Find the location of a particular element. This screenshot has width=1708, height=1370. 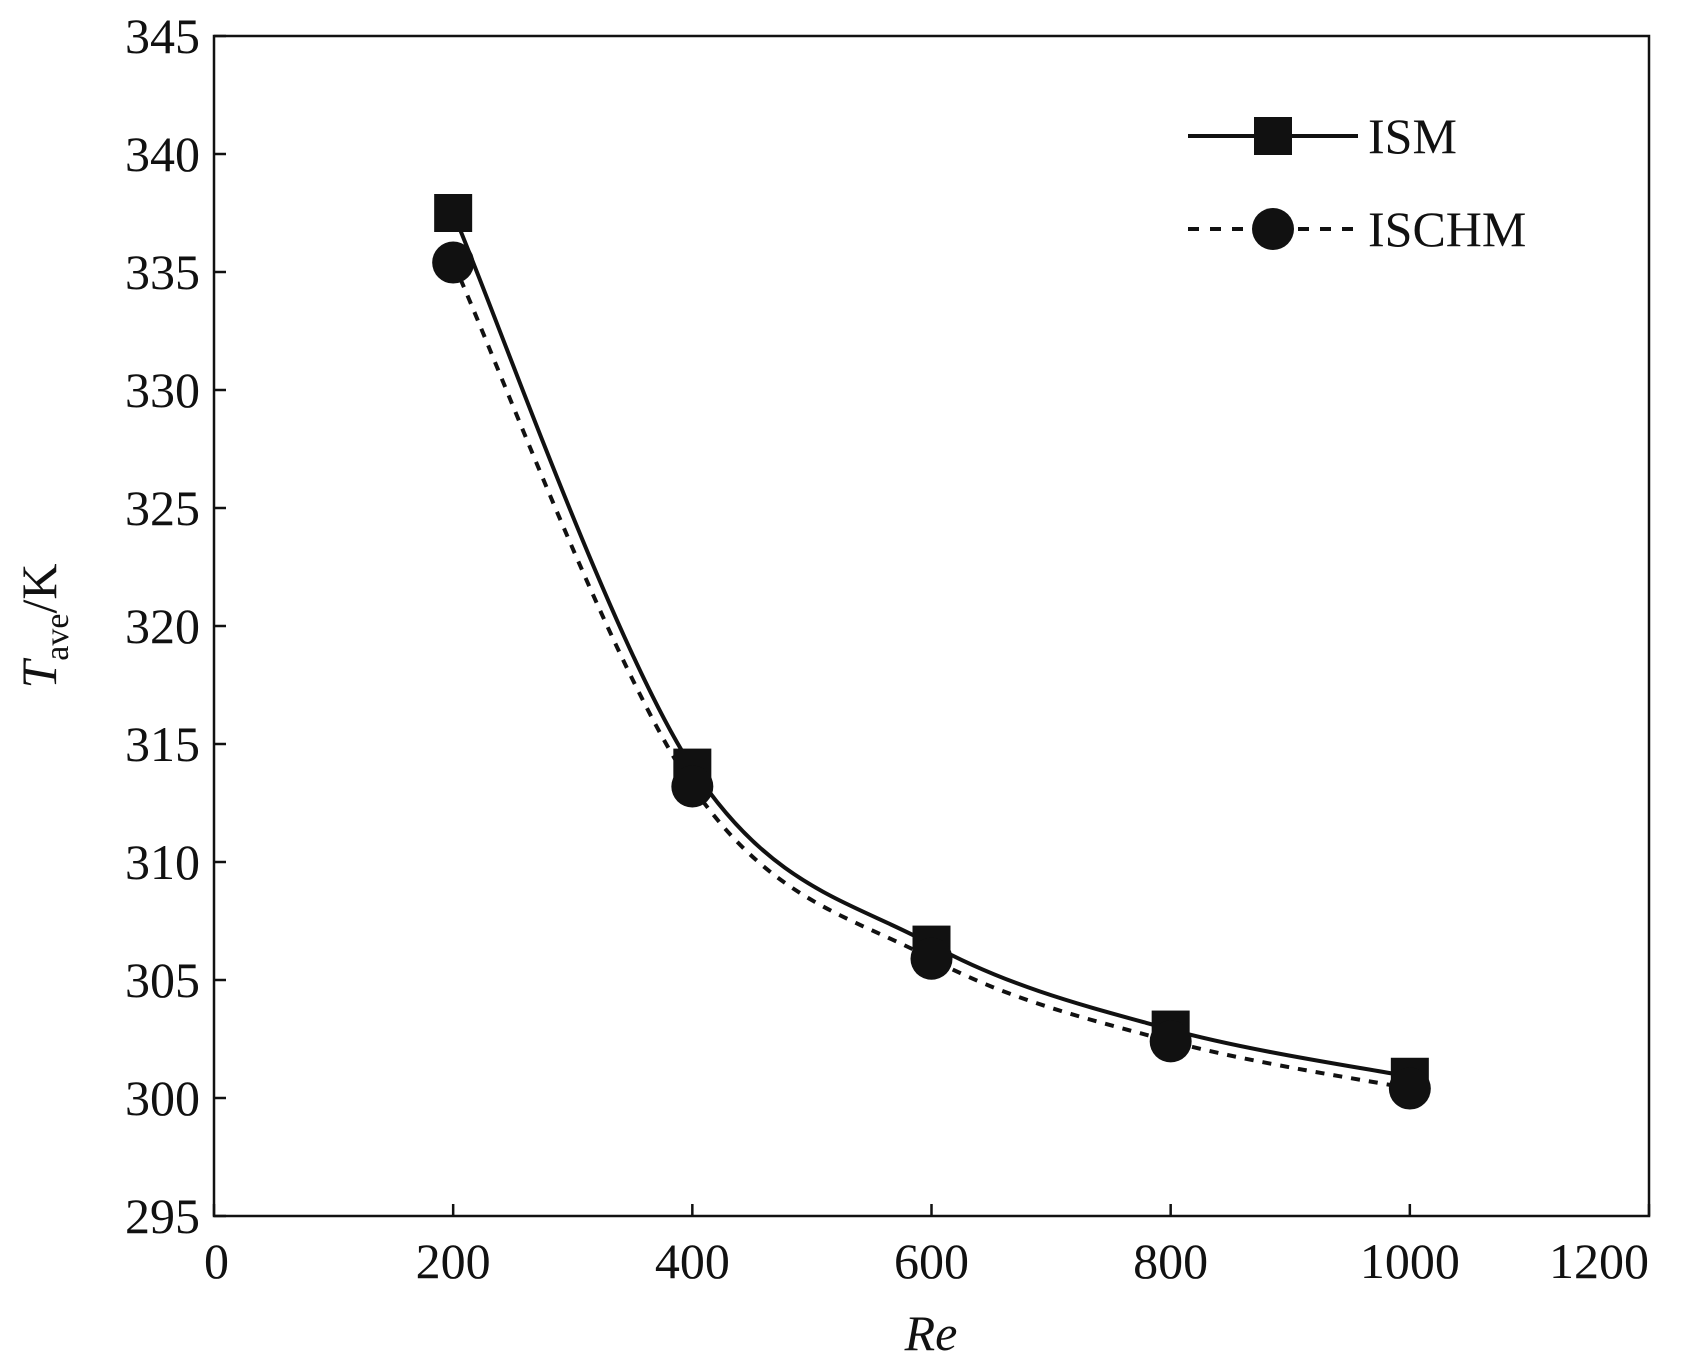

y-axis-label-suffix: /K is located at coordinates (39, 589).